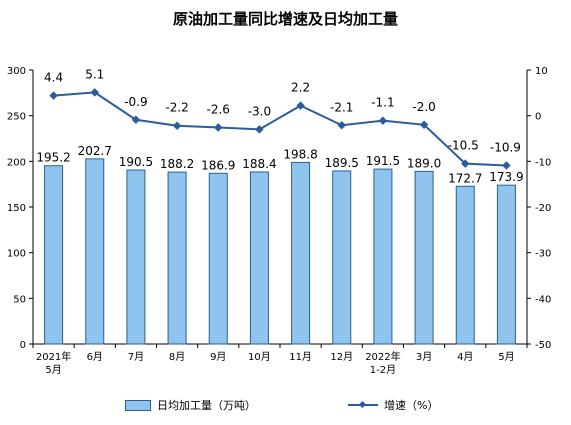 Image resolution: width=571 pixels, height=425 pixels. I want to click on y-right-tick-label: -10, so click(543, 162).